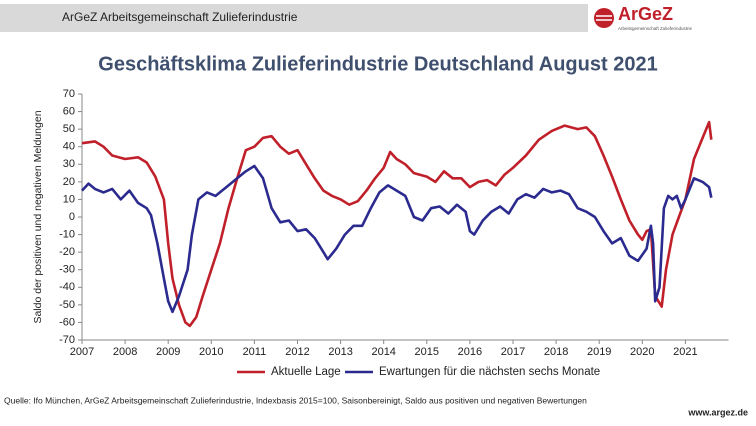 The width and height of the screenshot is (756, 426). What do you see at coordinates (211, 352) in the screenshot?
I see `x-tick-label: 2010` at bounding box center [211, 352].